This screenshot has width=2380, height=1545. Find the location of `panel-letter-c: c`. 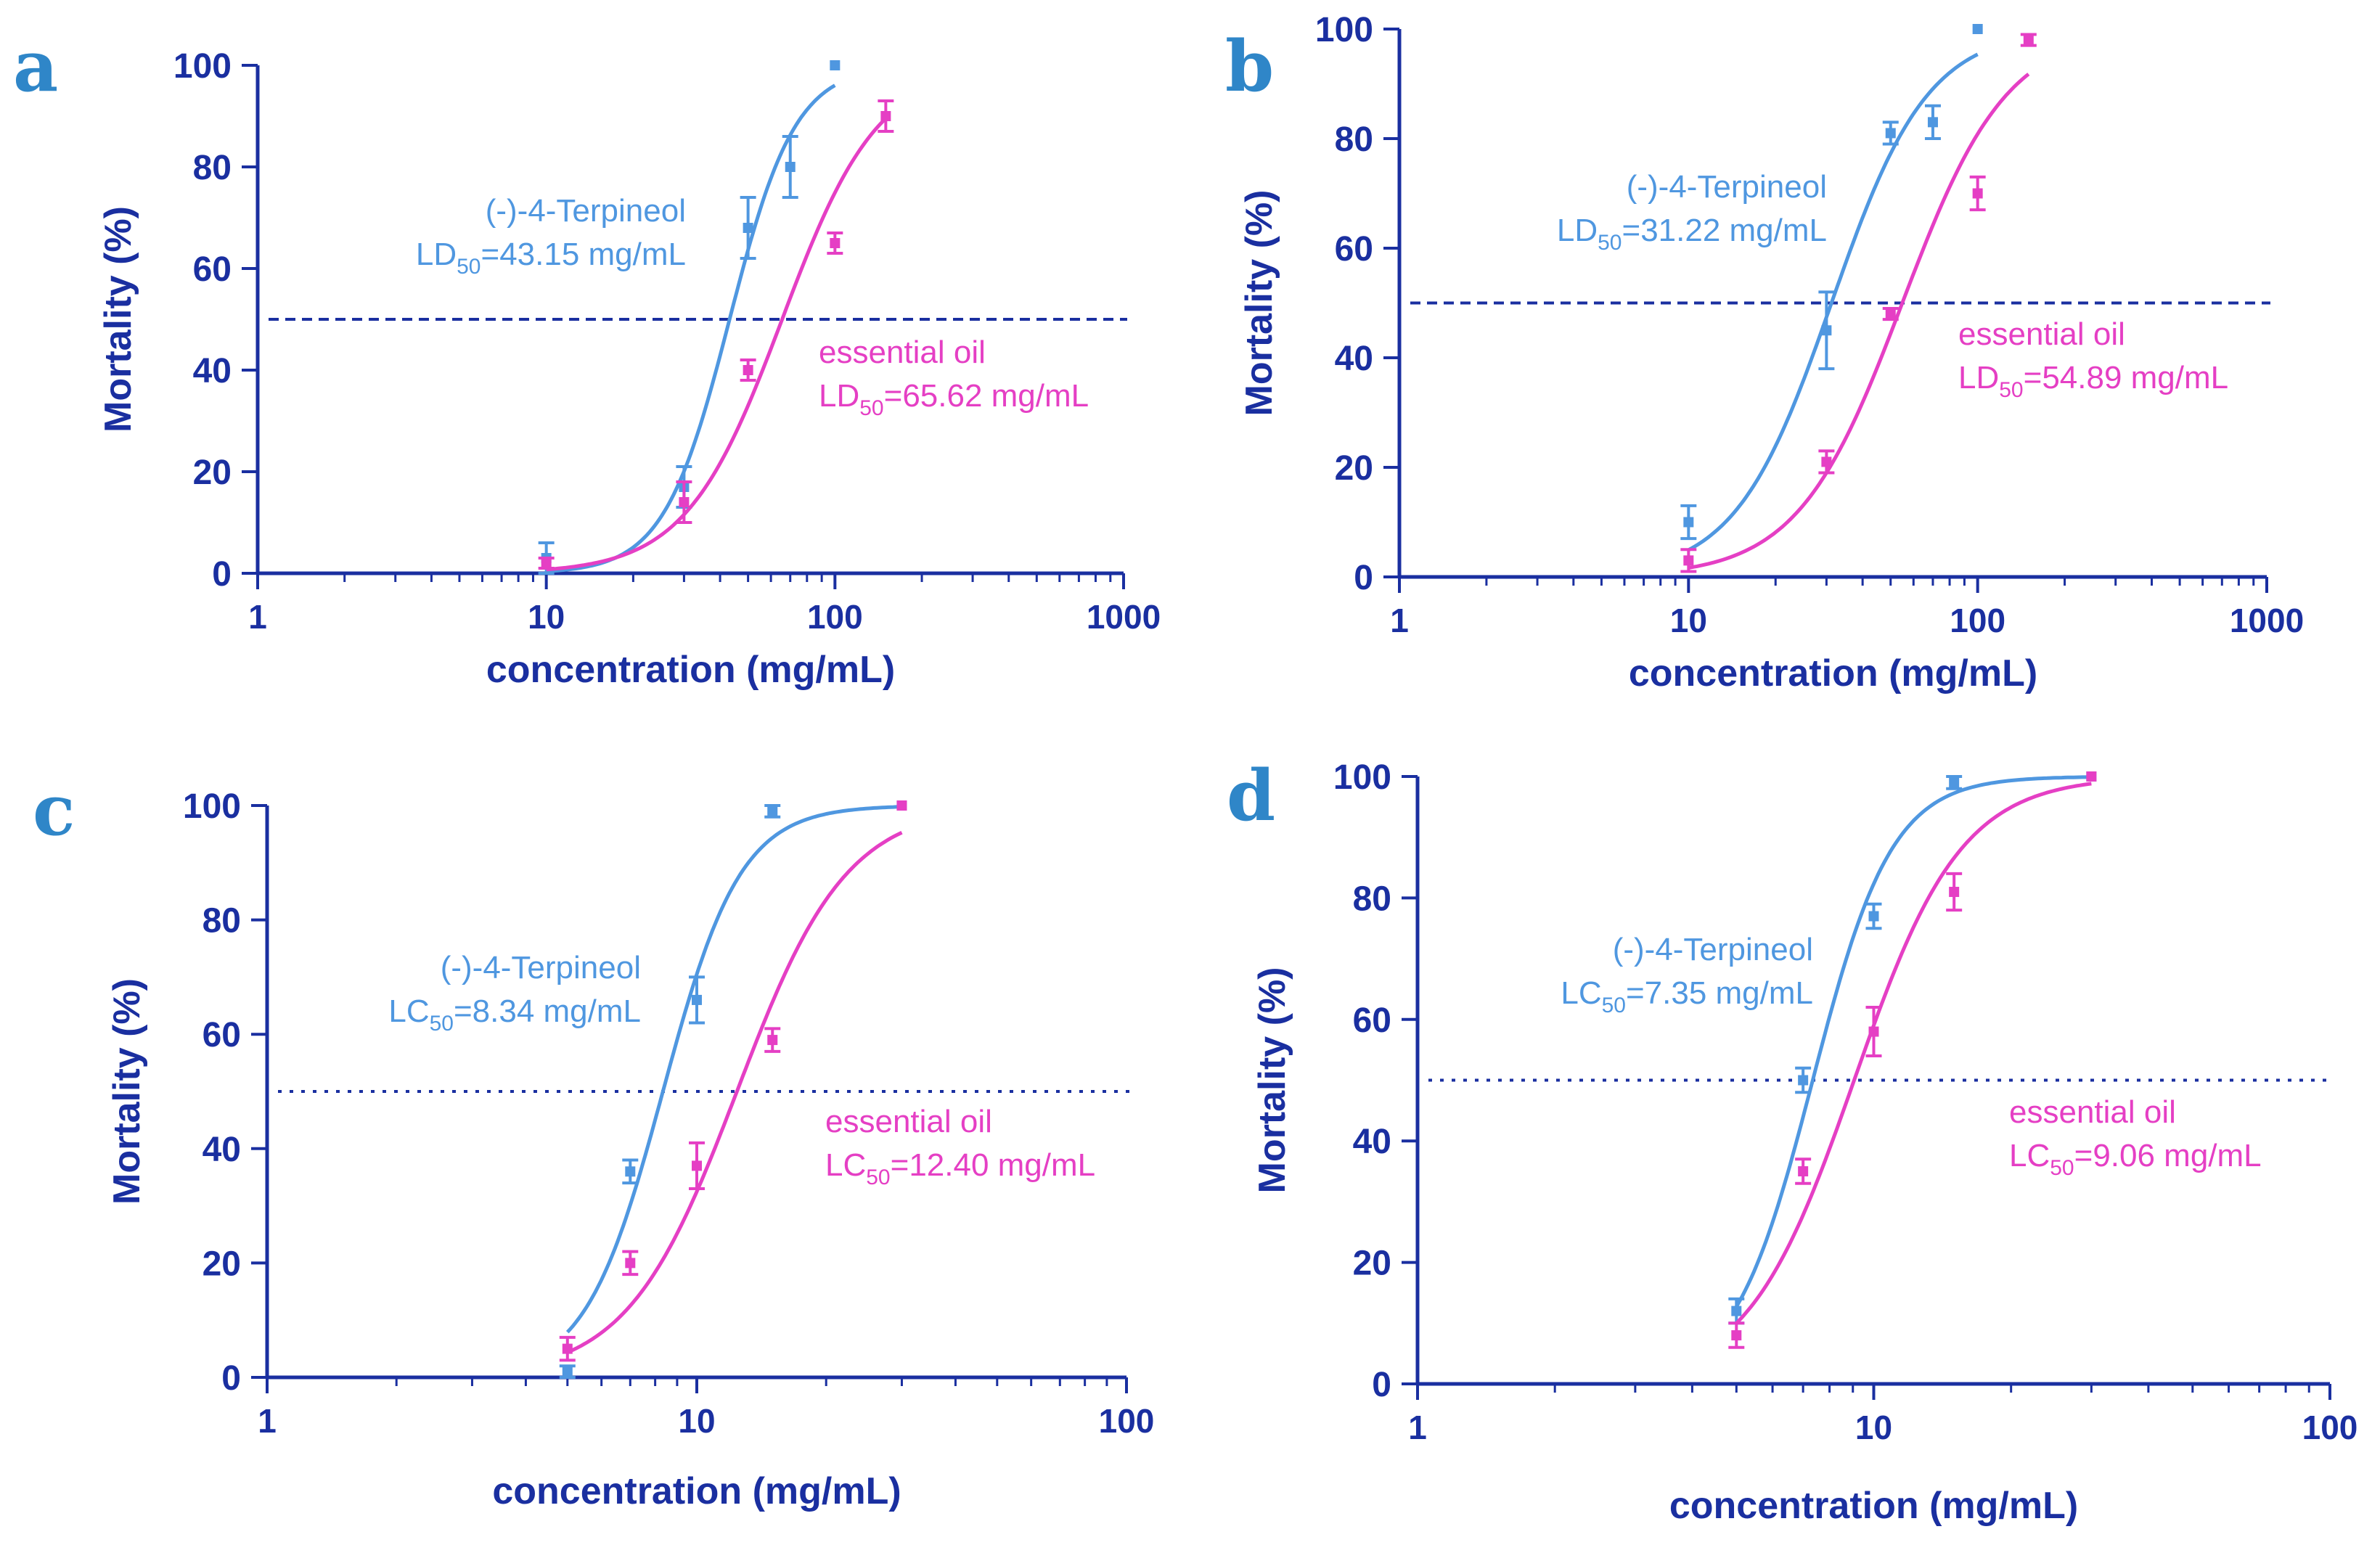

panel-letter-c: c is located at coordinates (54, 810).